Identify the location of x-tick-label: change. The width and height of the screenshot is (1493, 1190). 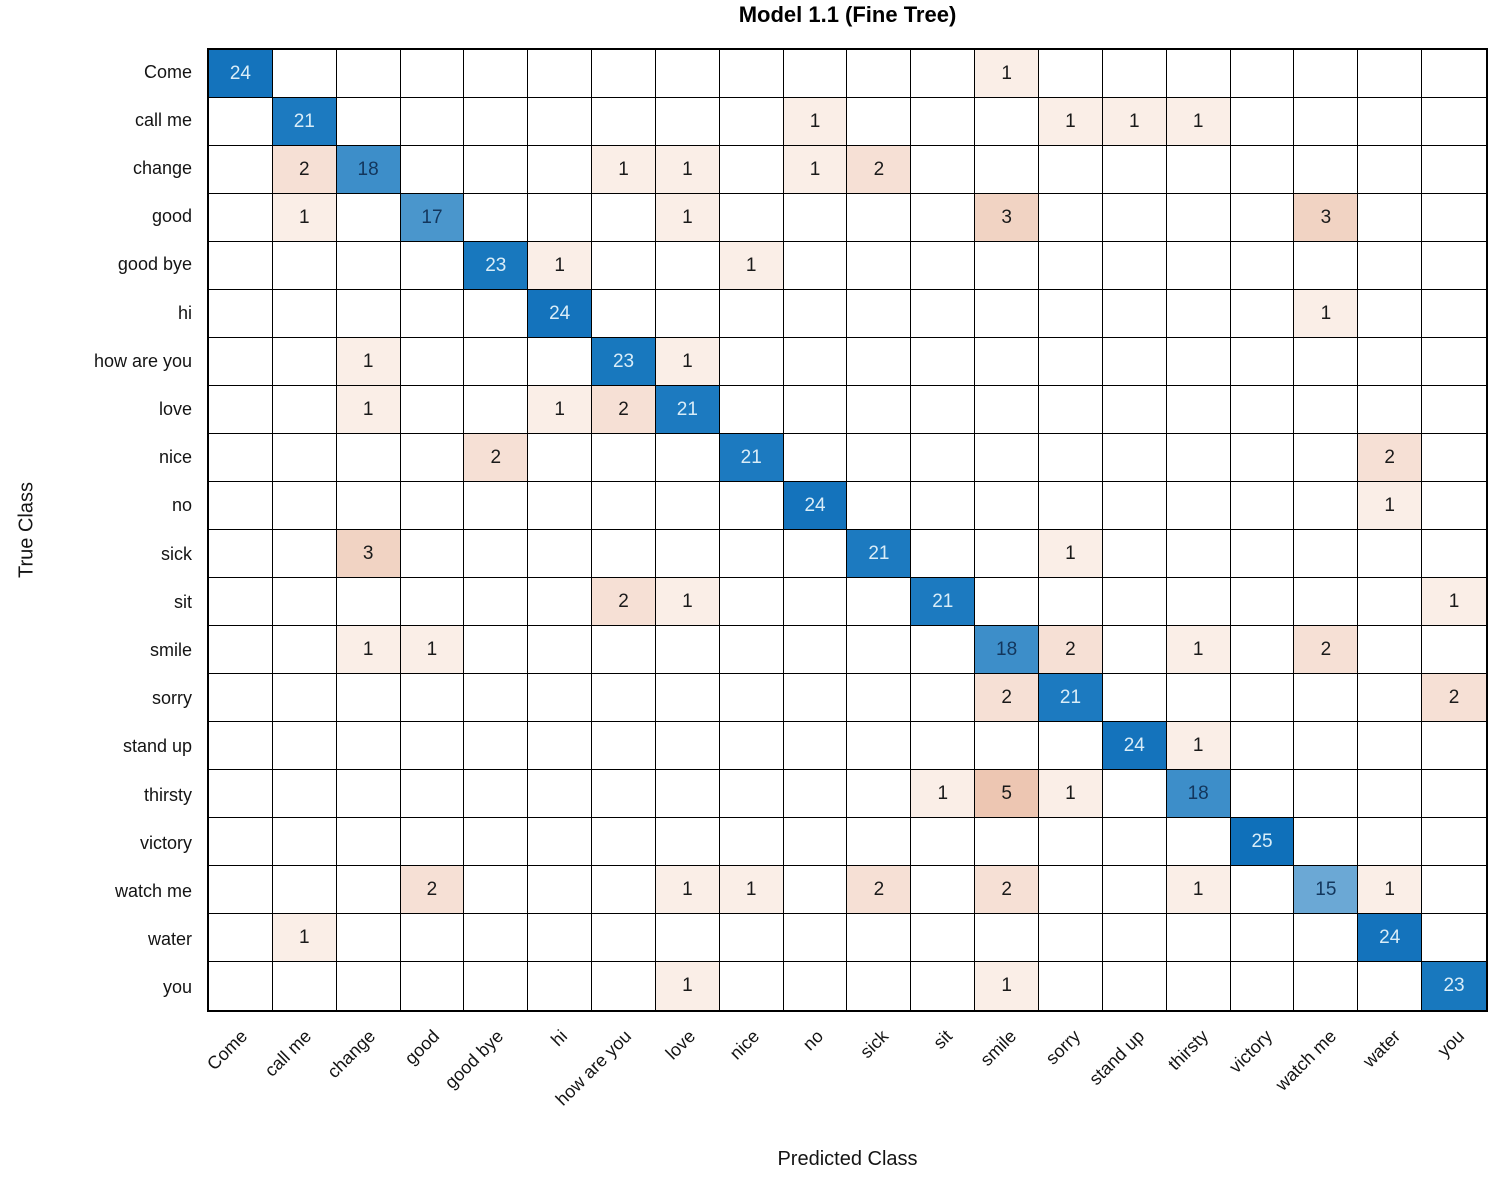
(351, 1054).